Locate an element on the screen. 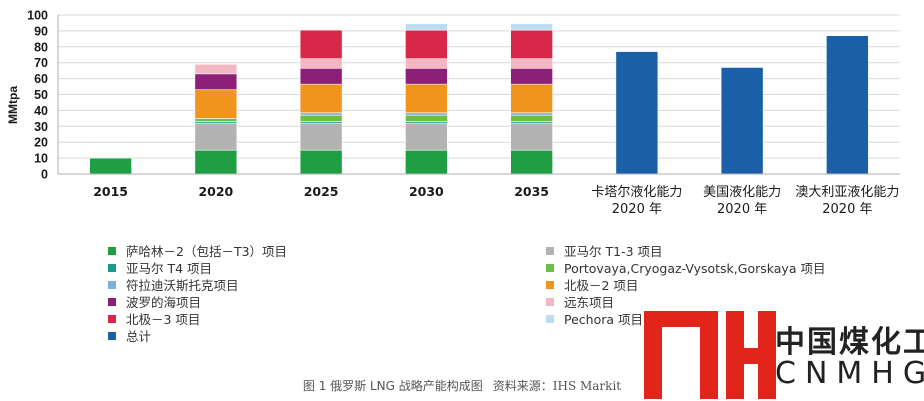 This screenshot has height=401, width=924. caption-title: 图 1 俄罗斯 LNG 战略产能构成图 is located at coordinates (392, 386).